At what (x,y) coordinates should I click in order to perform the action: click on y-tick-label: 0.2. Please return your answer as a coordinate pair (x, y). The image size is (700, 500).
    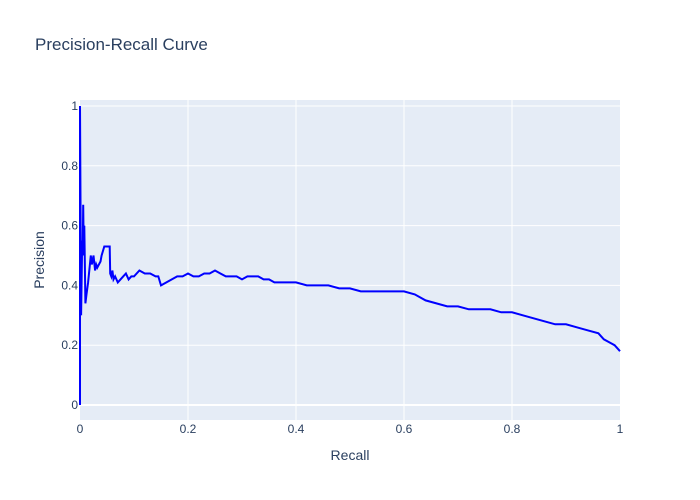
    Looking at the image, I should click on (69, 345).